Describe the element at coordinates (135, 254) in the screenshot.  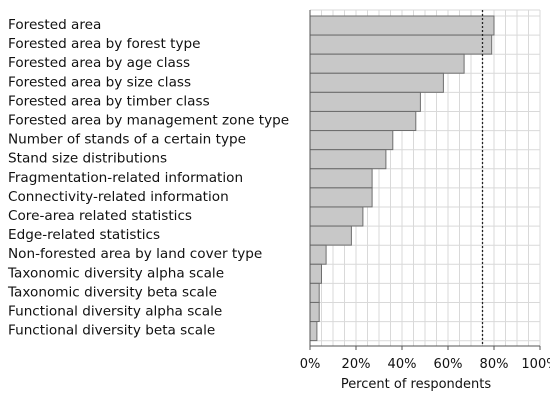
I see `category-label: Non-forested area by land cover type` at that location.